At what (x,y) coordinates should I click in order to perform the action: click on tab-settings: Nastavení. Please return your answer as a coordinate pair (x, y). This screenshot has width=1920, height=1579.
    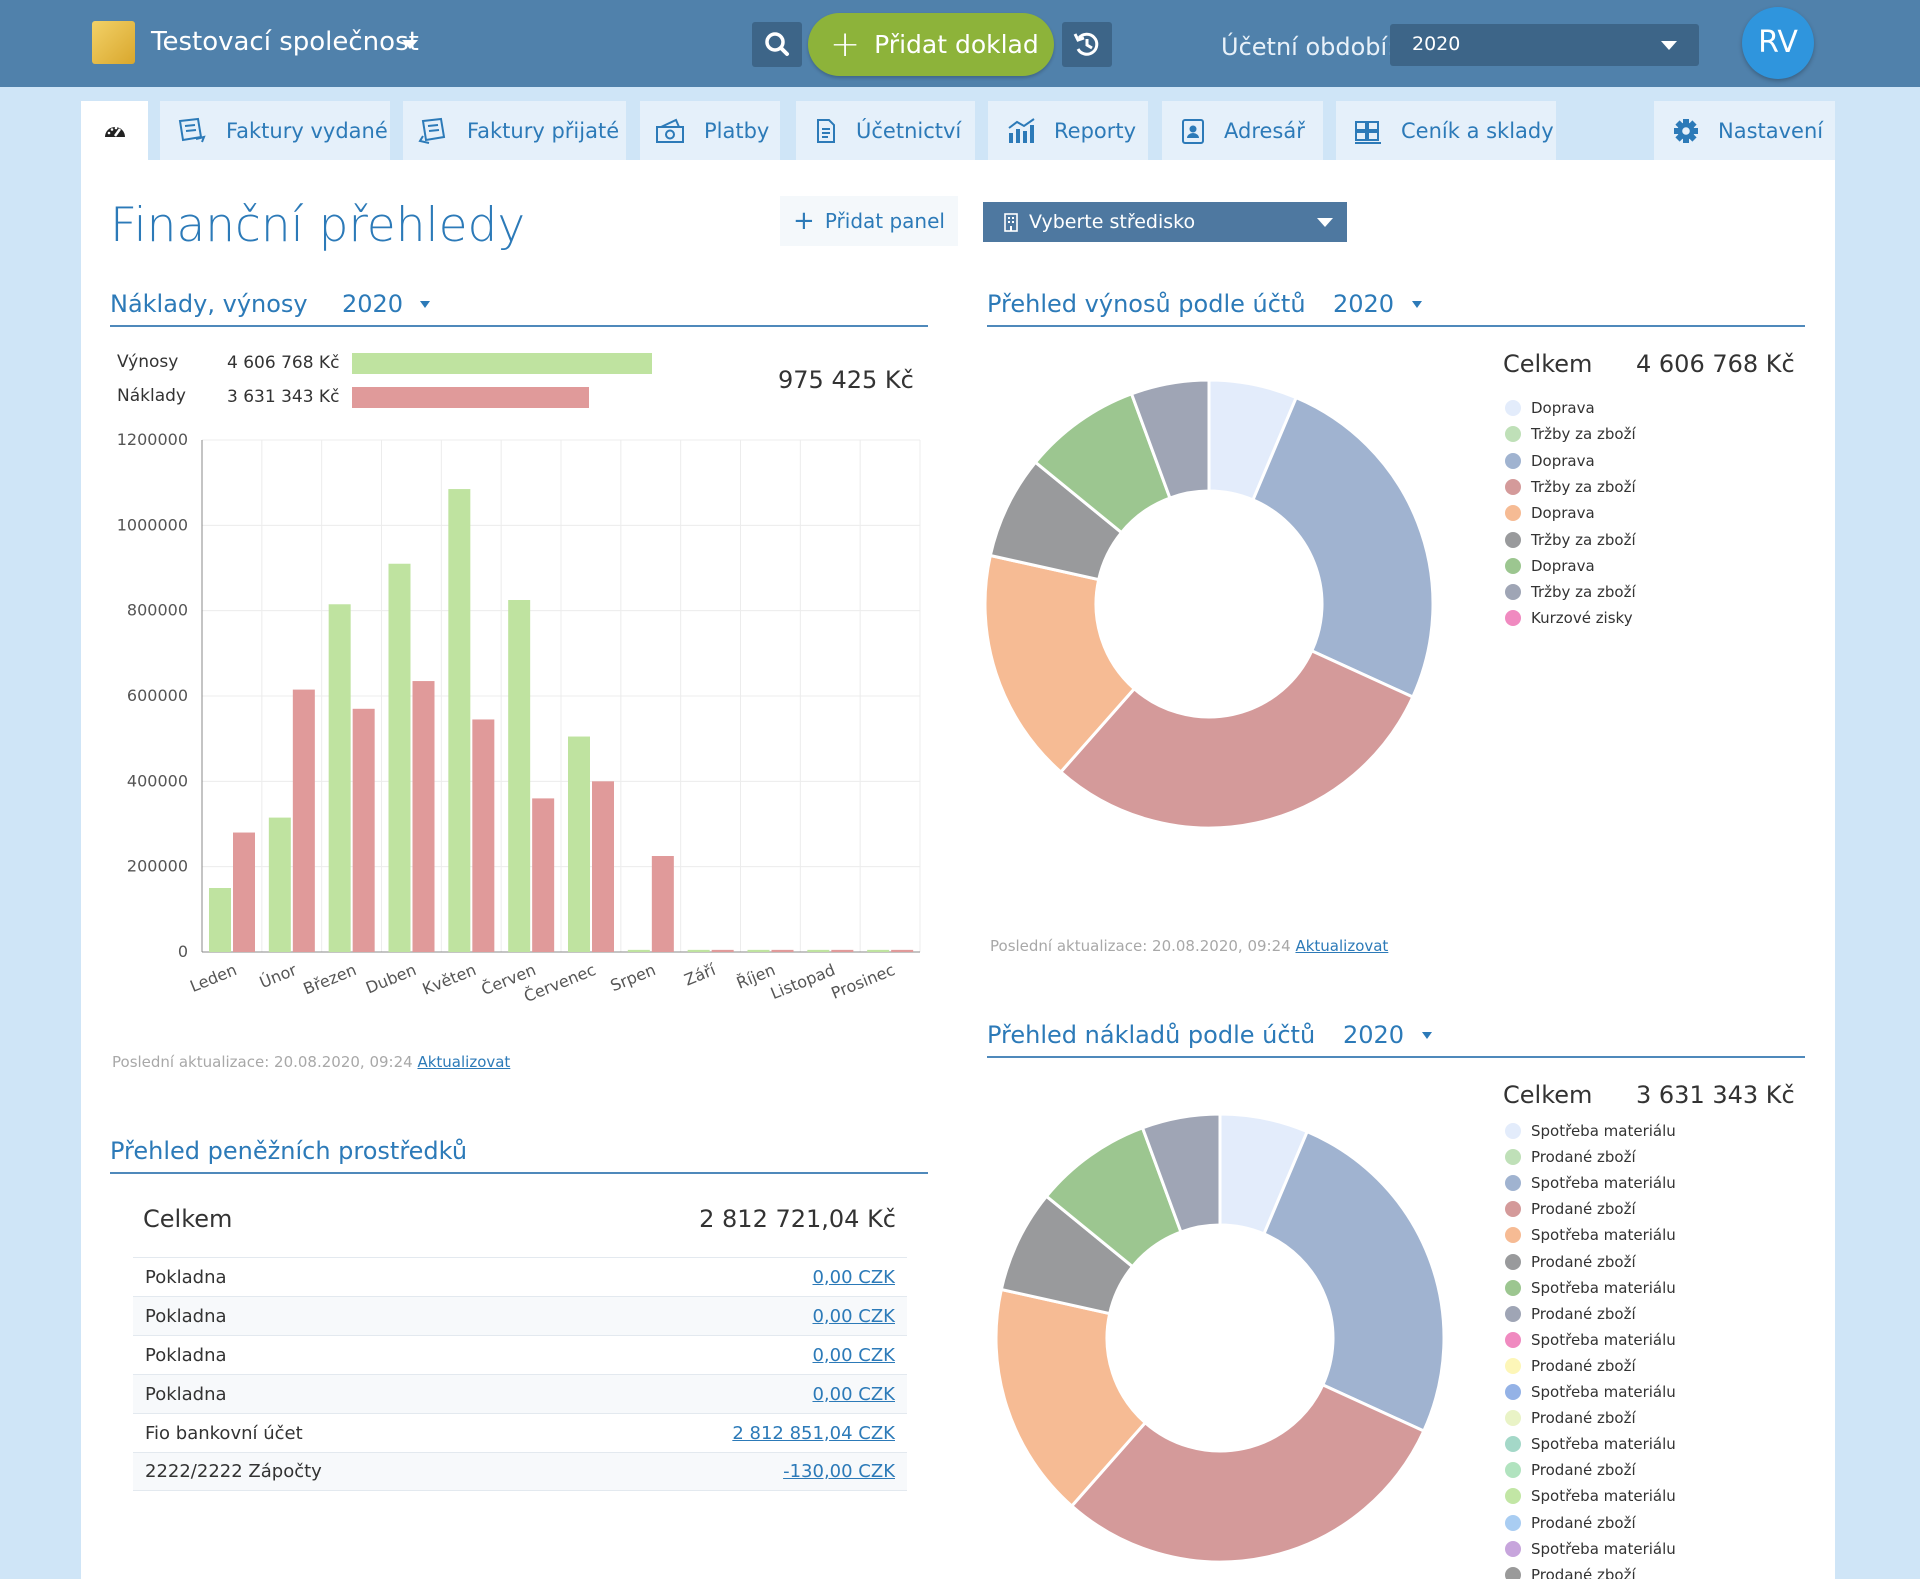
    Looking at the image, I should click on (1744, 130).